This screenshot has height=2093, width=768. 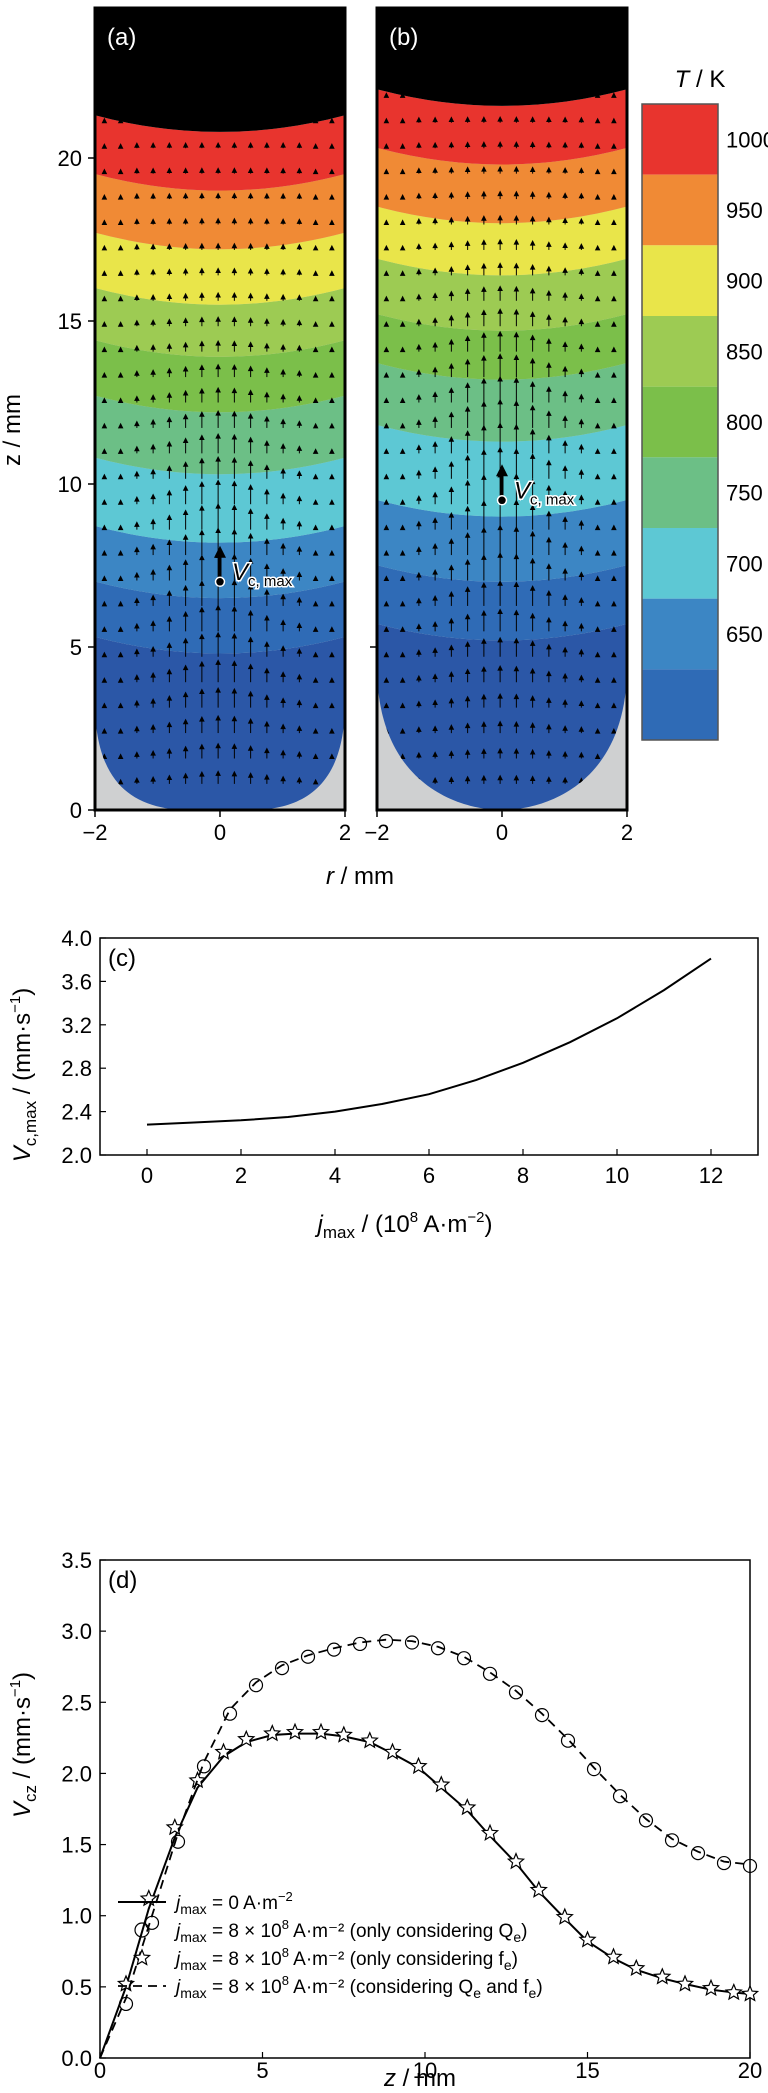 What do you see at coordinates (262, 2070) in the screenshot?
I see `panel-d-x-tick-label: 5` at bounding box center [262, 2070].